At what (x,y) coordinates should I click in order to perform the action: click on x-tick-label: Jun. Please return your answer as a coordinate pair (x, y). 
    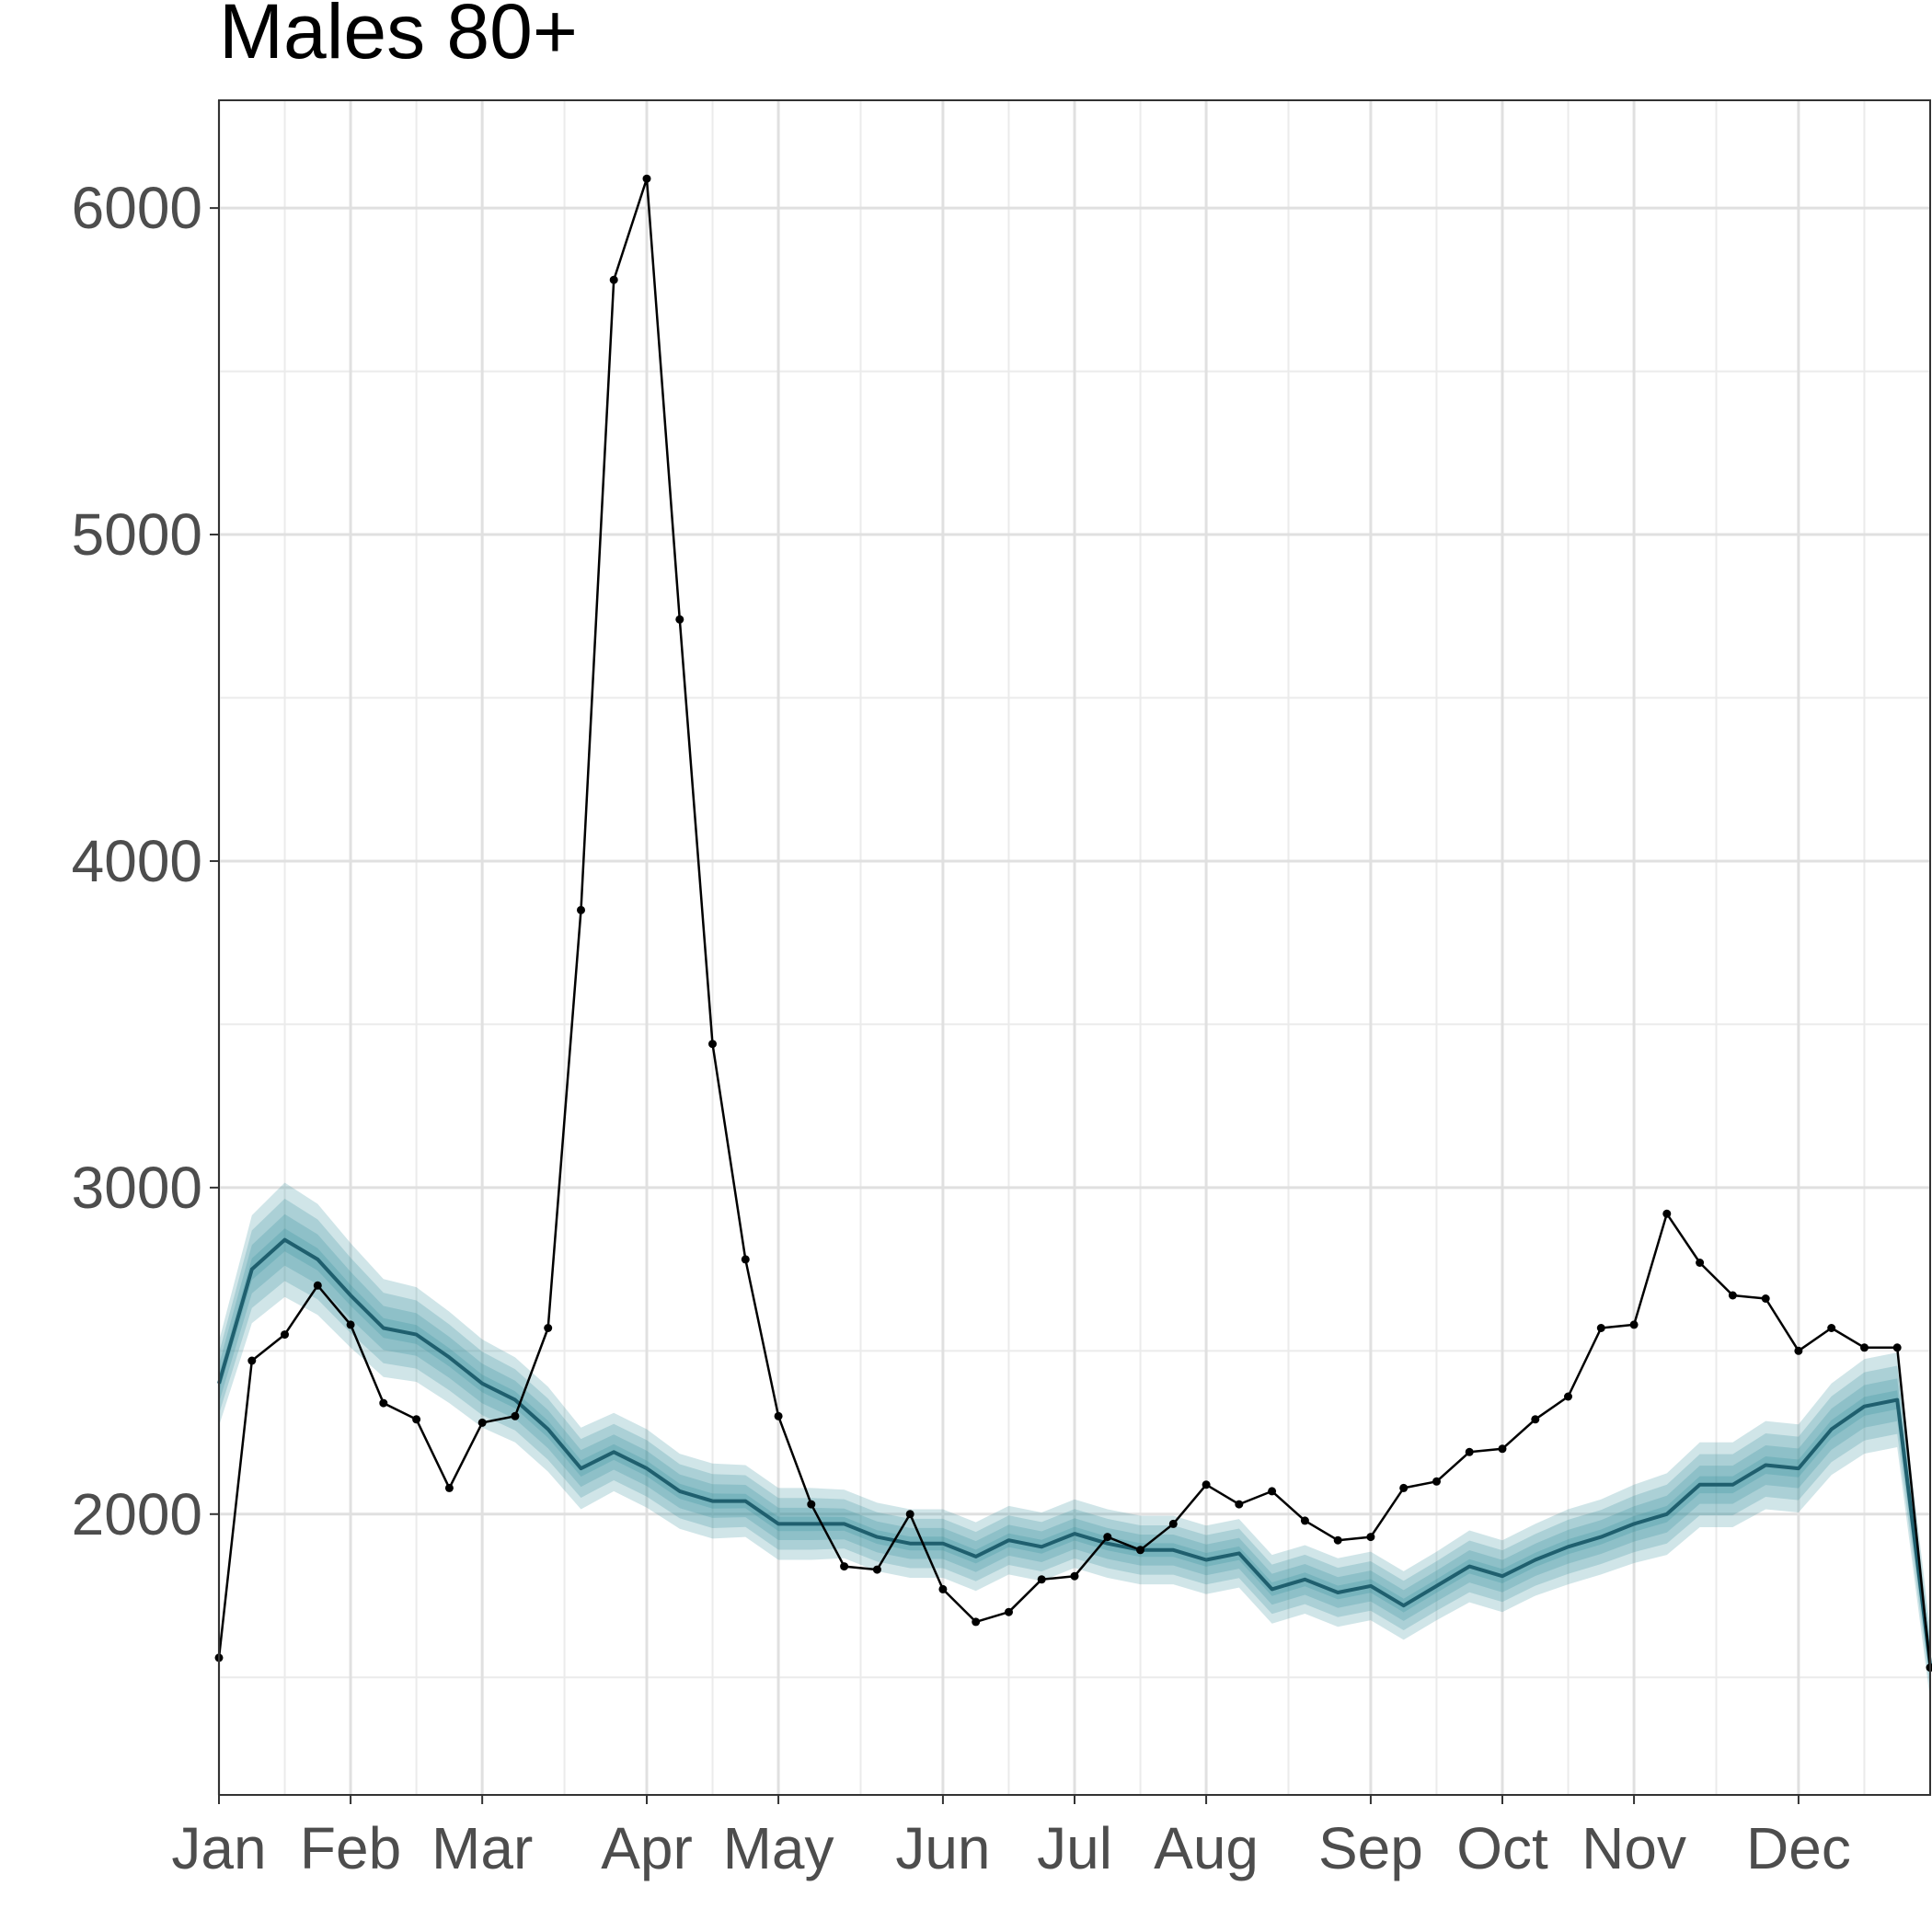
    Looking at the image, I should click on (942, 1848).